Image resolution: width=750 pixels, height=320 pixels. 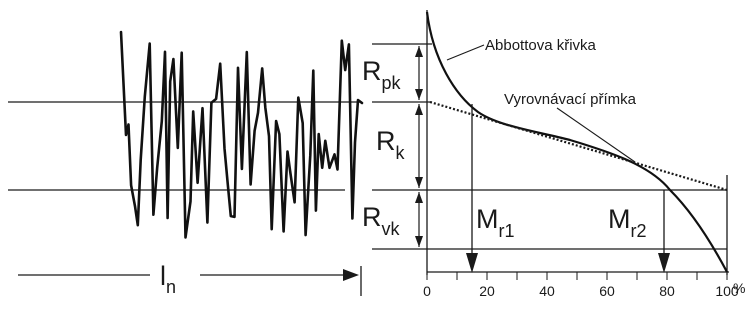 I want to click on abbott-curve-label: Abbottova křivka, so click(x=541, y=45).